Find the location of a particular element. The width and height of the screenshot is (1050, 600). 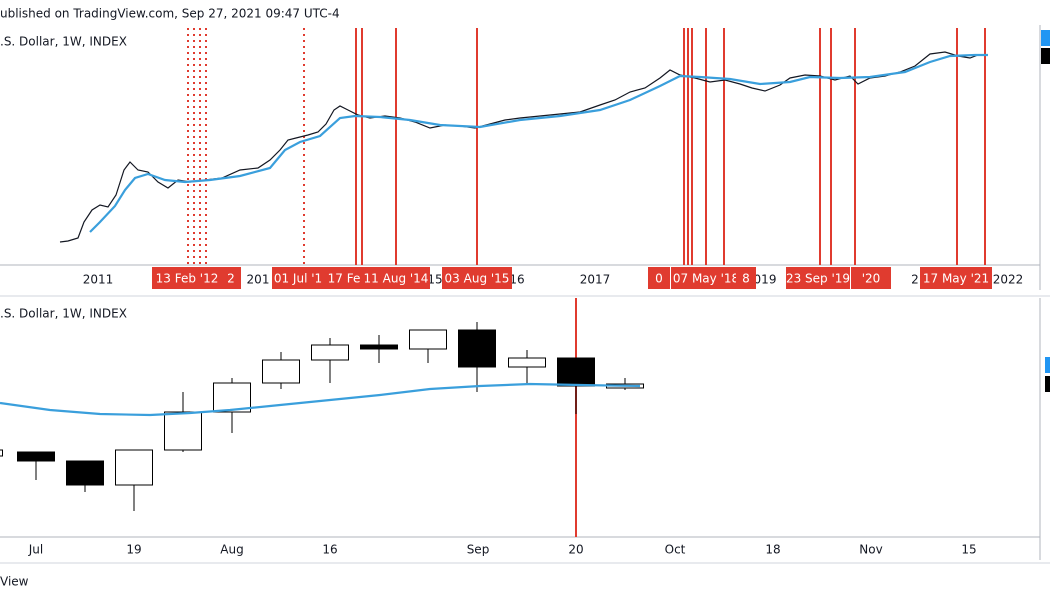

x-axis-label: 2022 is located at coordinates (1008, 280).